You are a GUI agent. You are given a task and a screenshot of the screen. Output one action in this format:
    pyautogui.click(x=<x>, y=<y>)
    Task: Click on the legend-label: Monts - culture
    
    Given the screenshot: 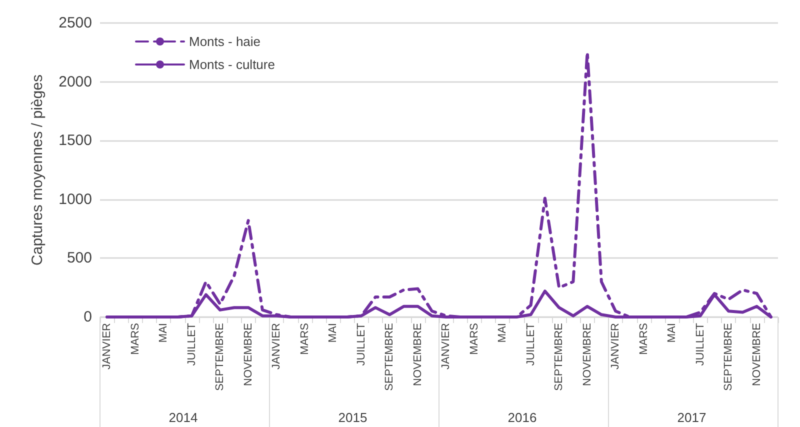 What is the action you would take?
    pyautogui.click(x=232, y=64)
    